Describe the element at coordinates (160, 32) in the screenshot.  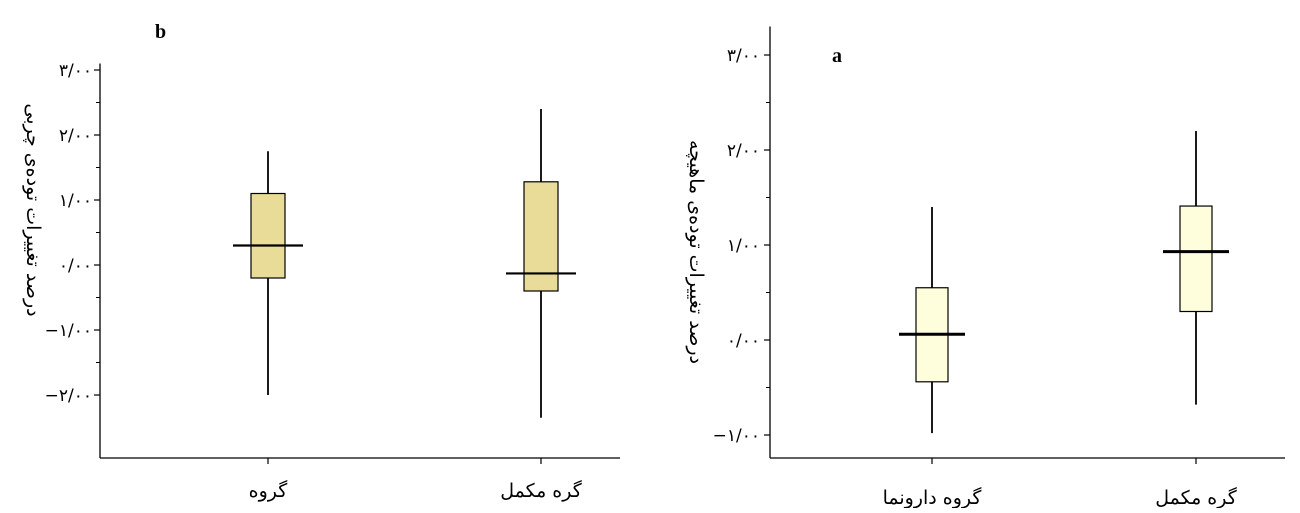
I see `panel-letter: b` at that location.